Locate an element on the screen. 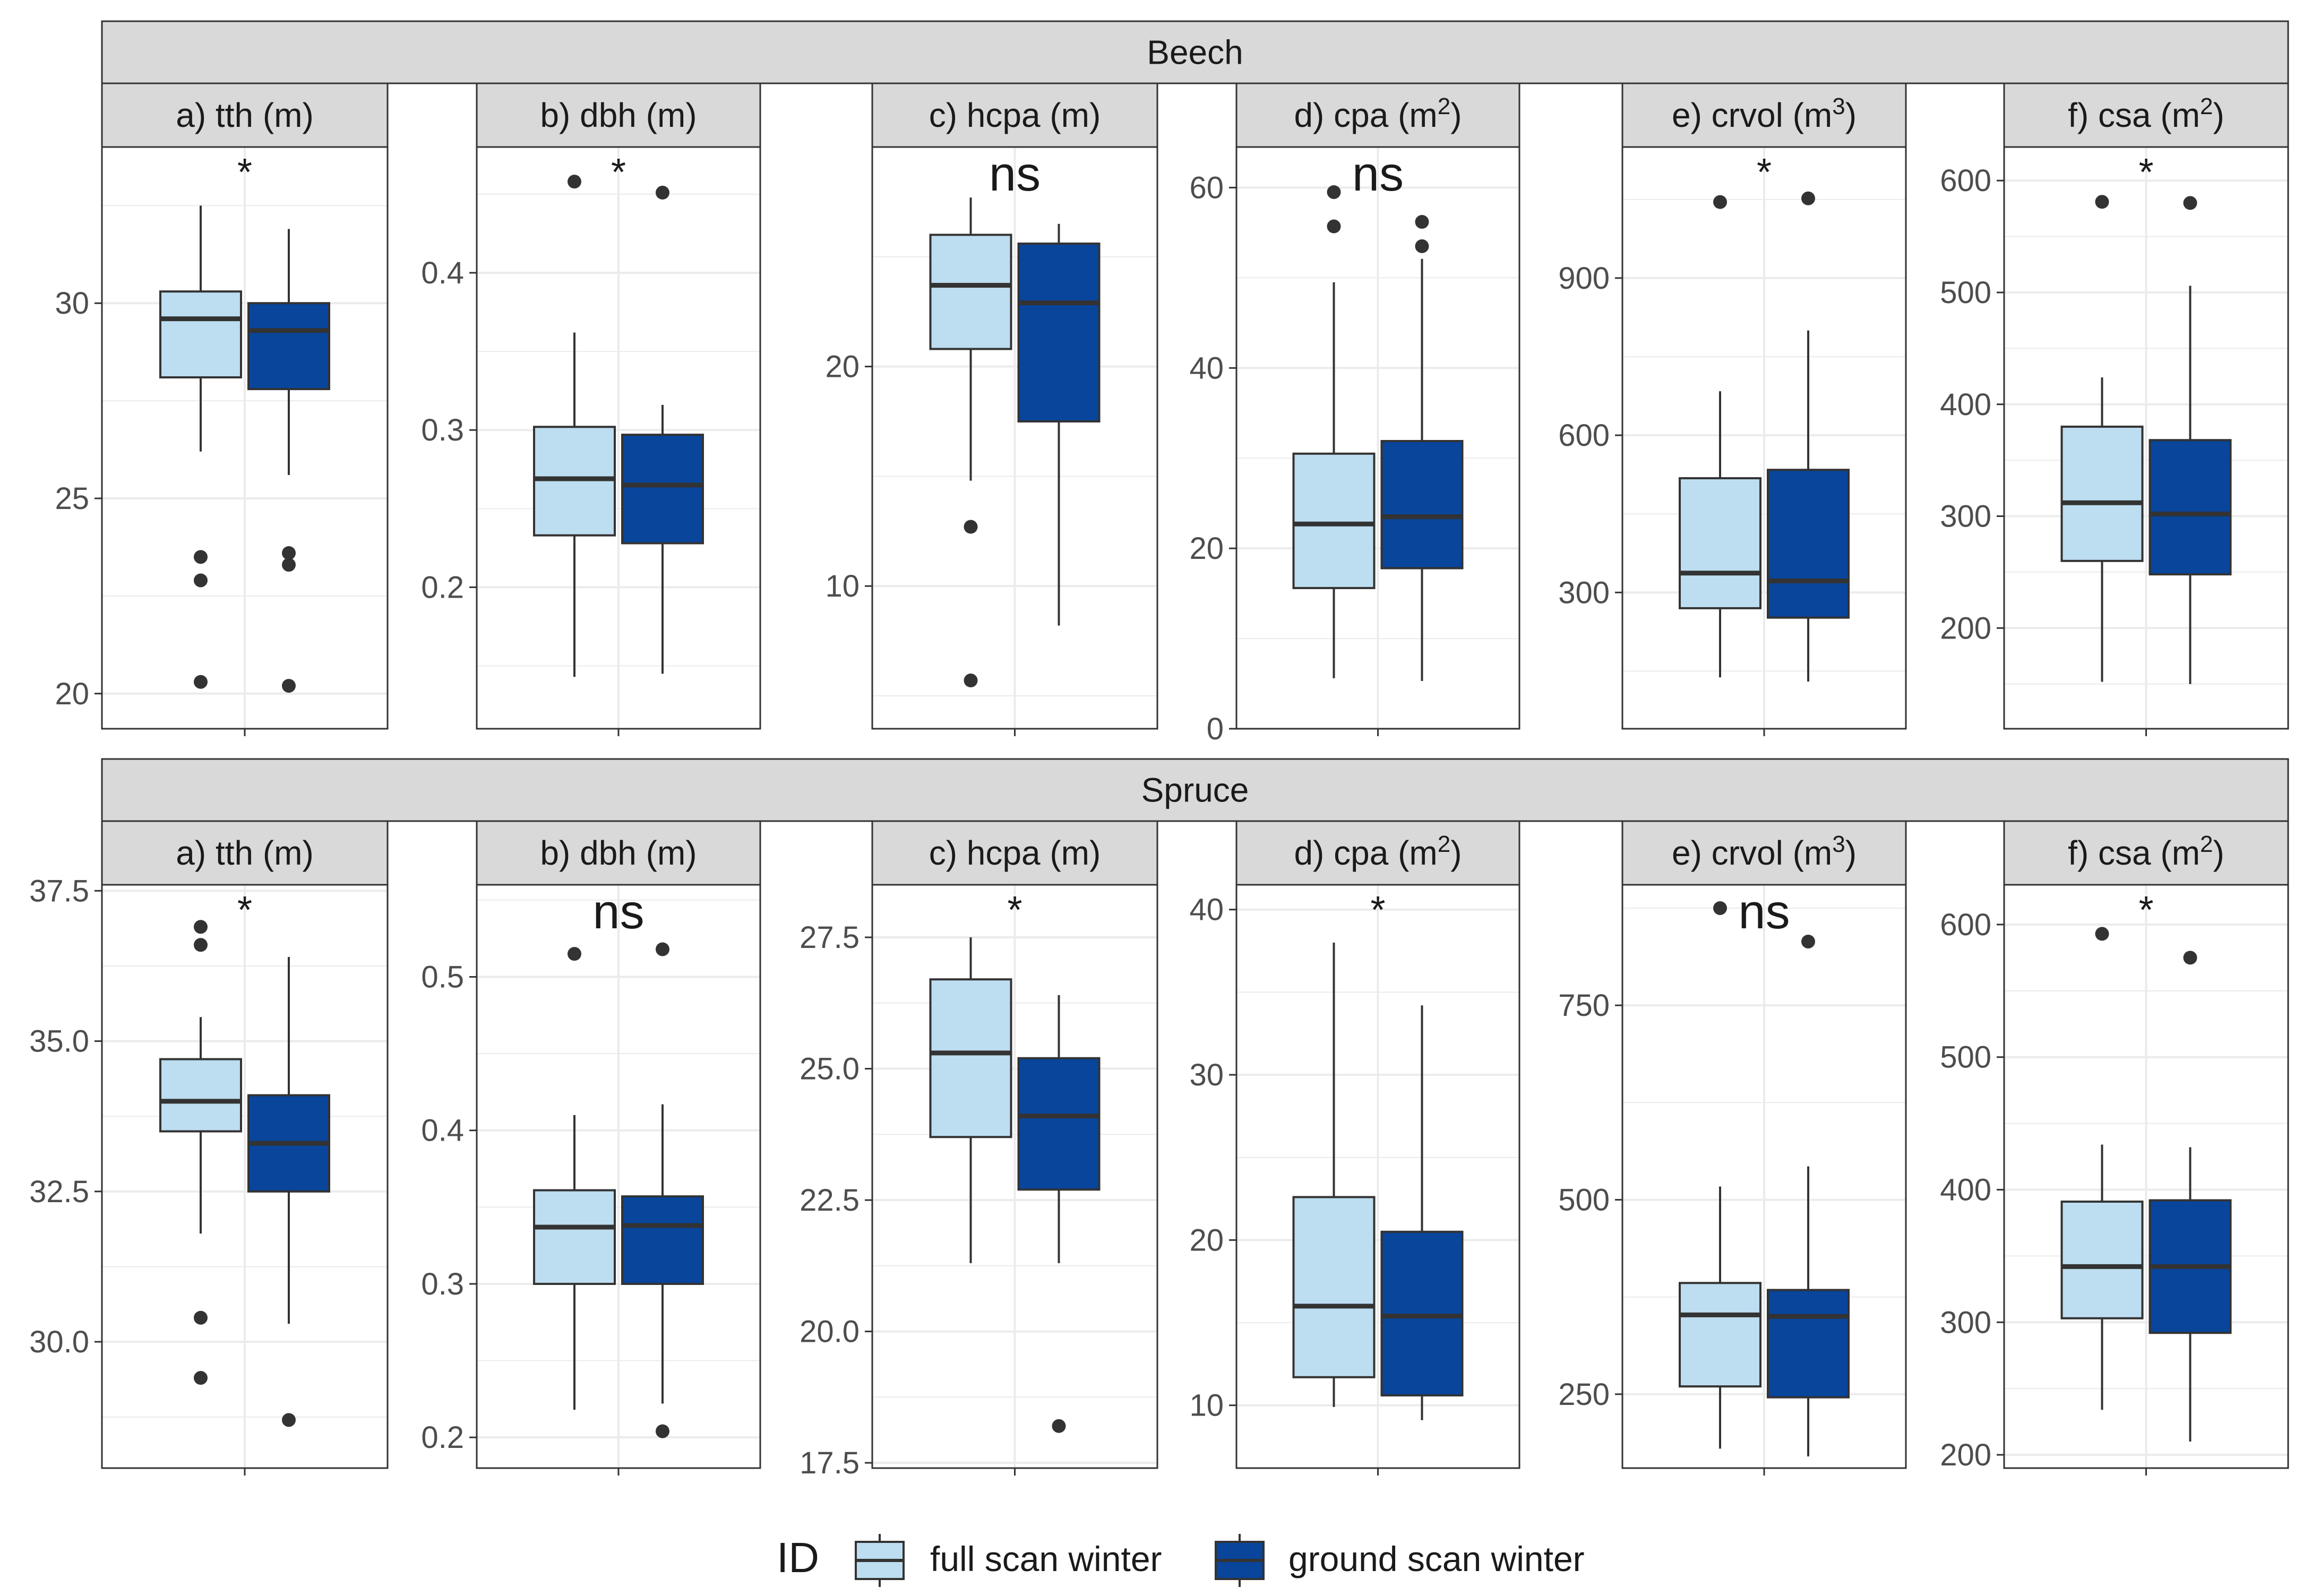 This screenshot has width=2303, height=1596. y-tick-label: 17.5 is located at coordinates (830, 1463).